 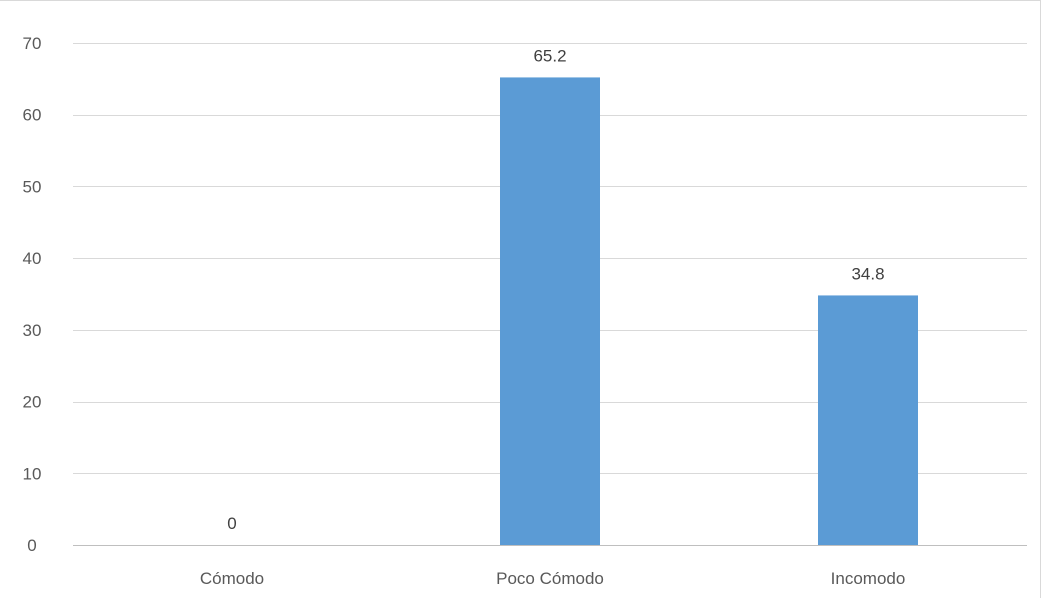 I want to click on x-axis-labels: Cómodo Poco Cómodo Incomodo, so click(x=552, y=578).